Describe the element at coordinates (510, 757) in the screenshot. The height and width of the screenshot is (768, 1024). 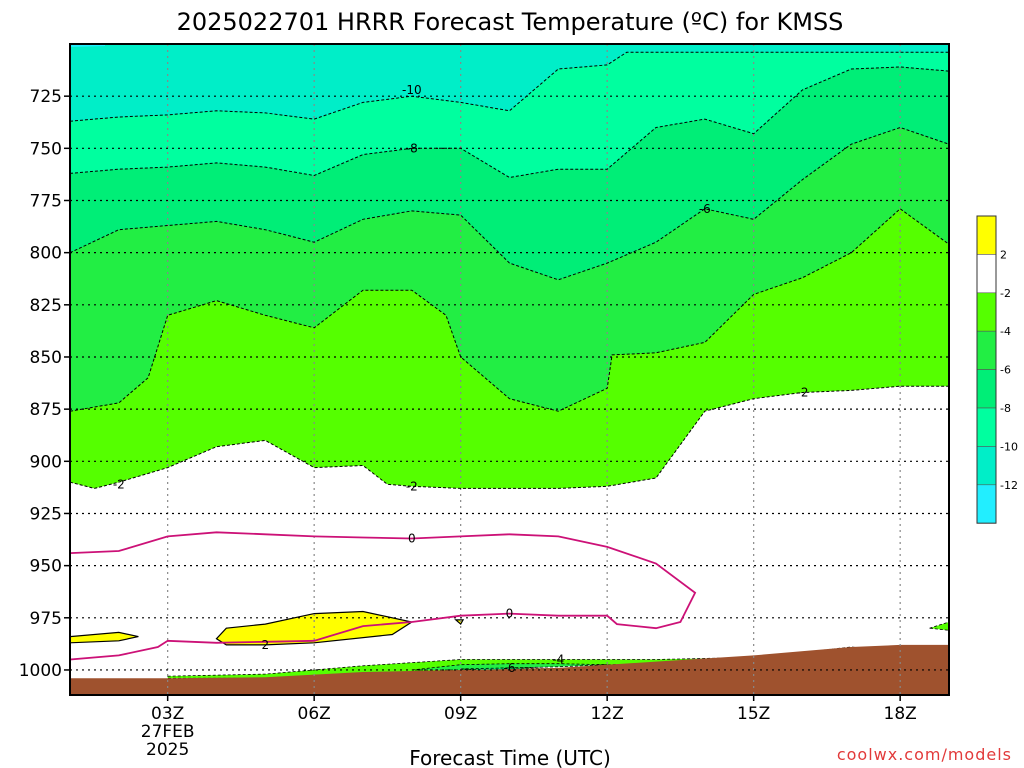
I see `x-axis-label: Forecast Time (UTC)` at that location.